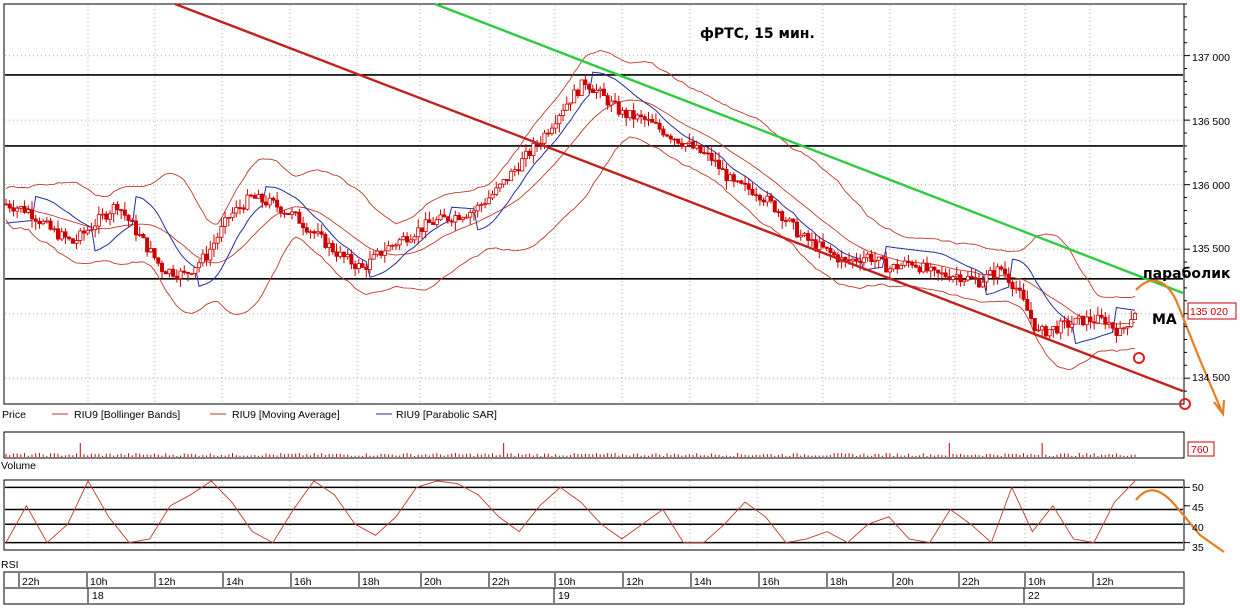 This screenshot has height=609, width=1240. Describe the element at coordinates (1164, 320) in the screenshot. I see `annotation-ma: МА` at that location.